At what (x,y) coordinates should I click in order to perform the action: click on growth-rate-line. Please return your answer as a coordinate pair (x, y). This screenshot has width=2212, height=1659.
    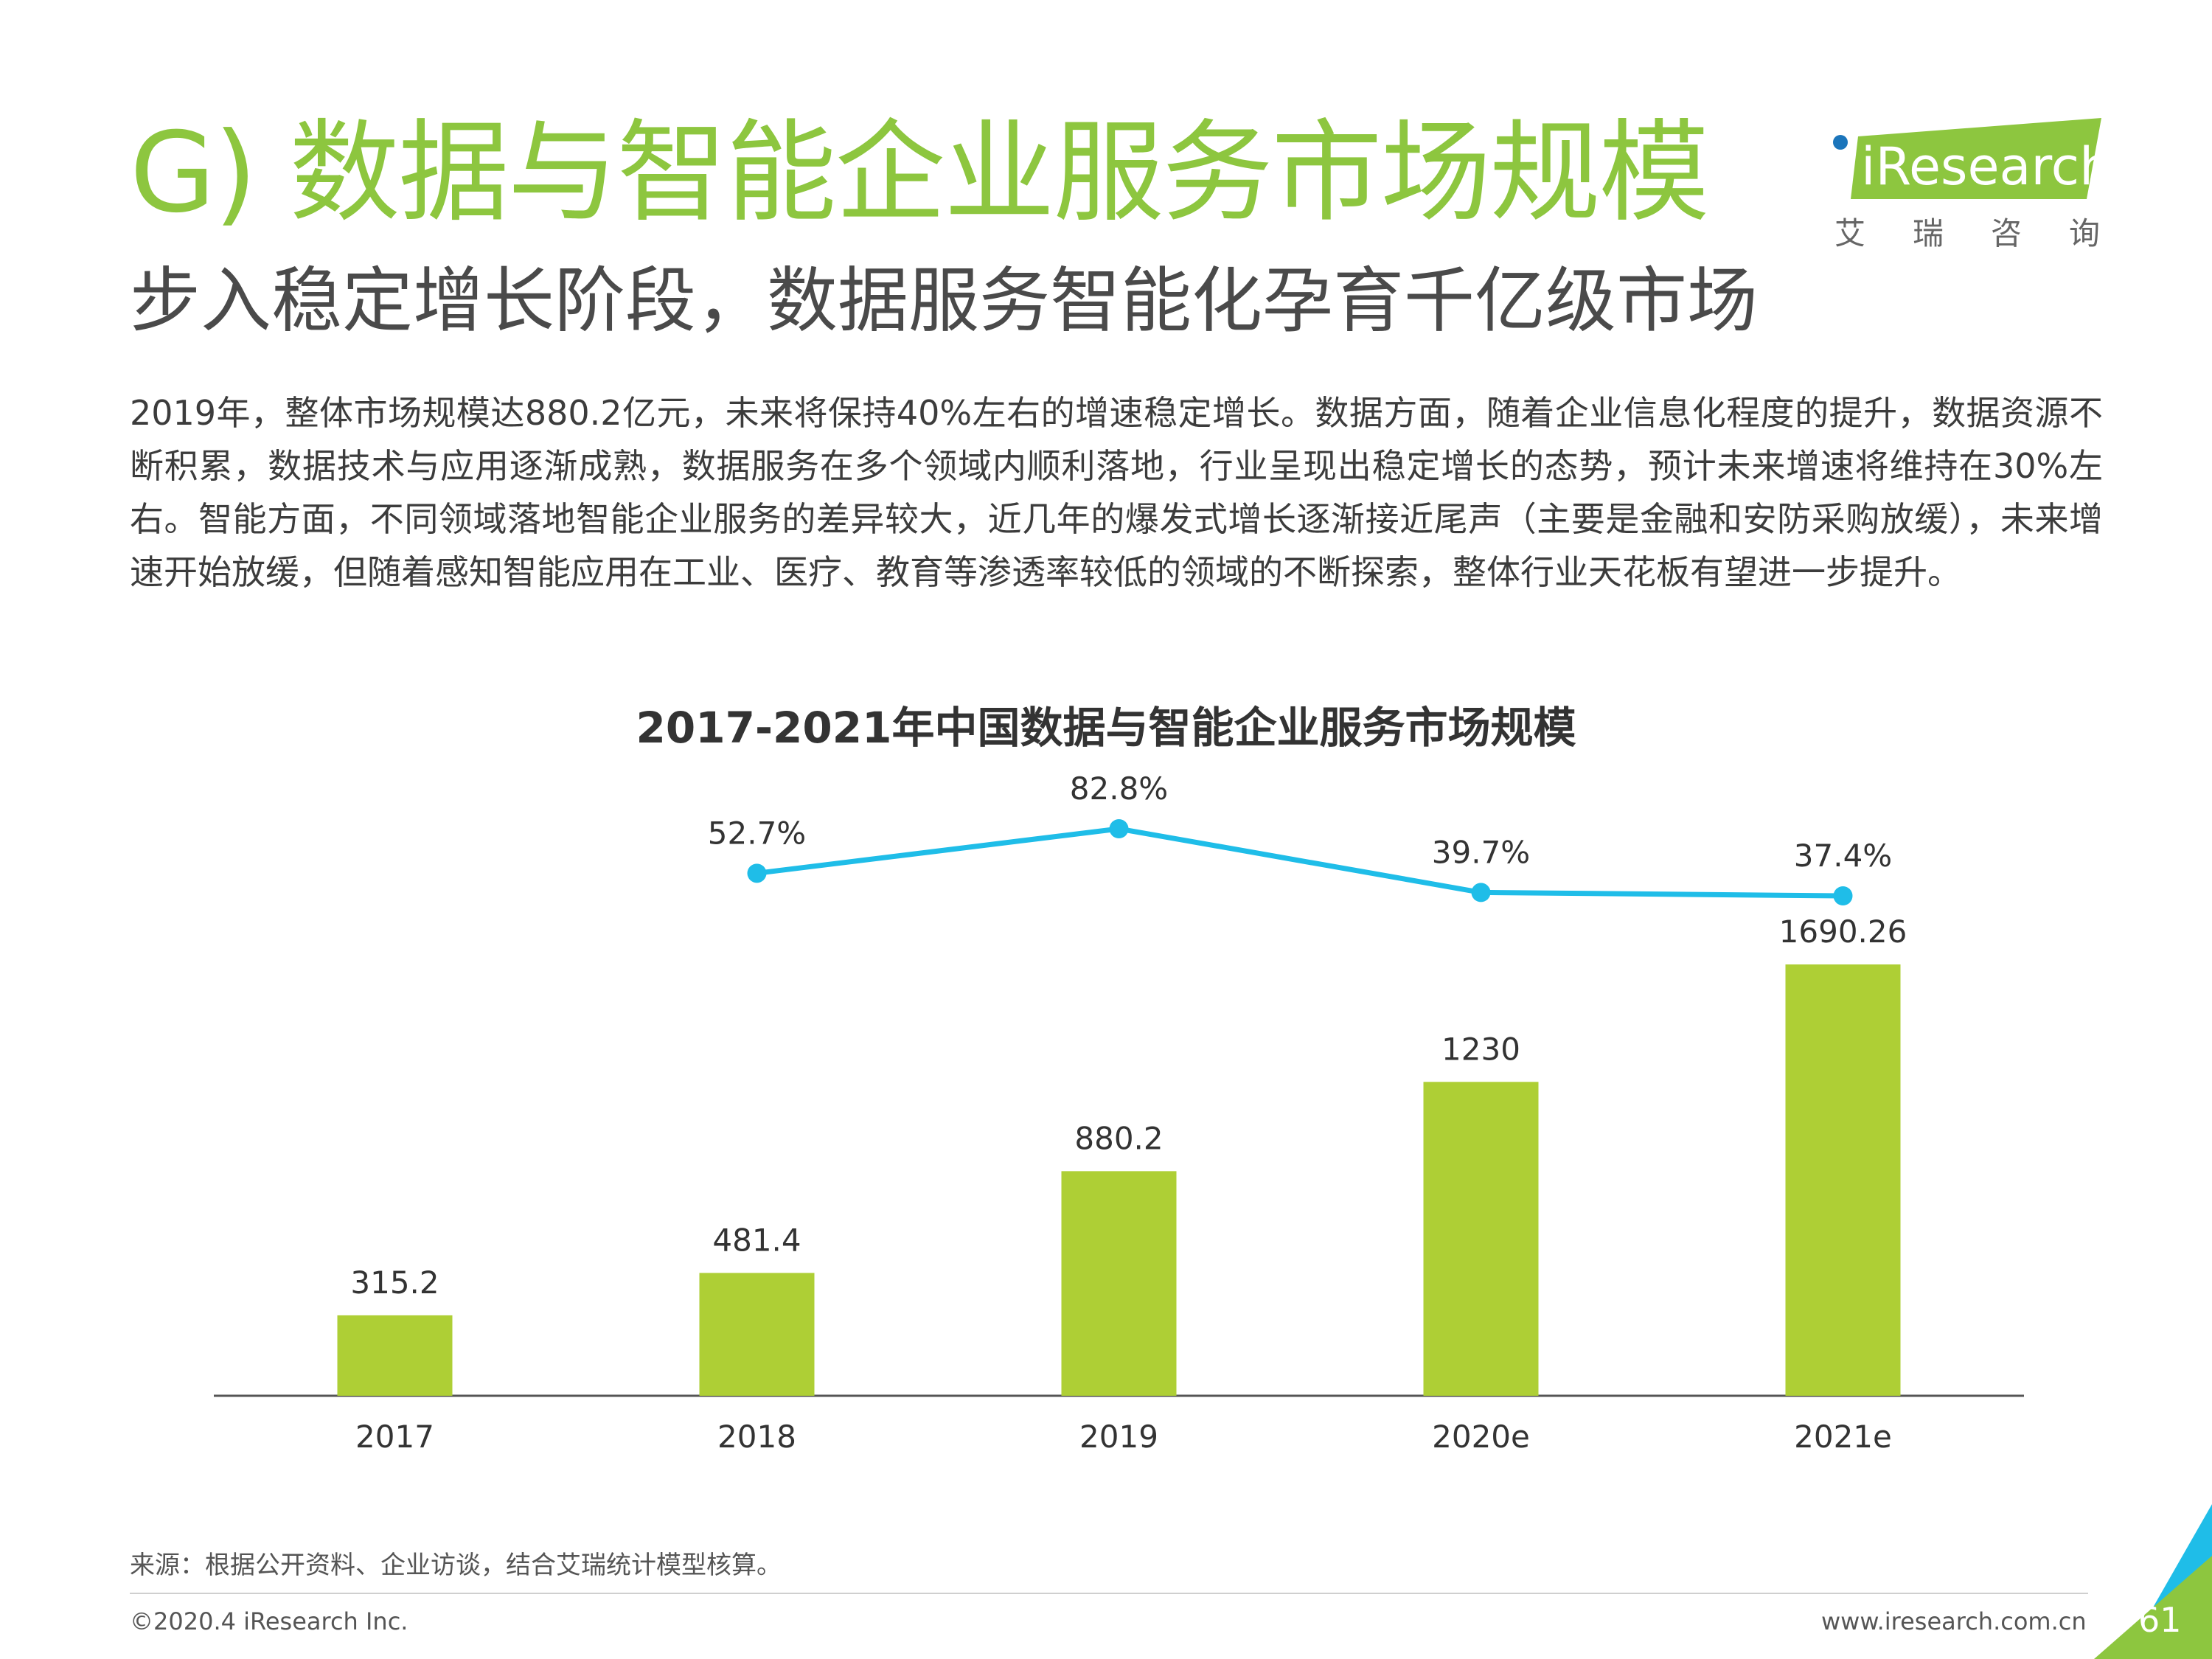
    Looking at the image, I should click on (1300, 862).